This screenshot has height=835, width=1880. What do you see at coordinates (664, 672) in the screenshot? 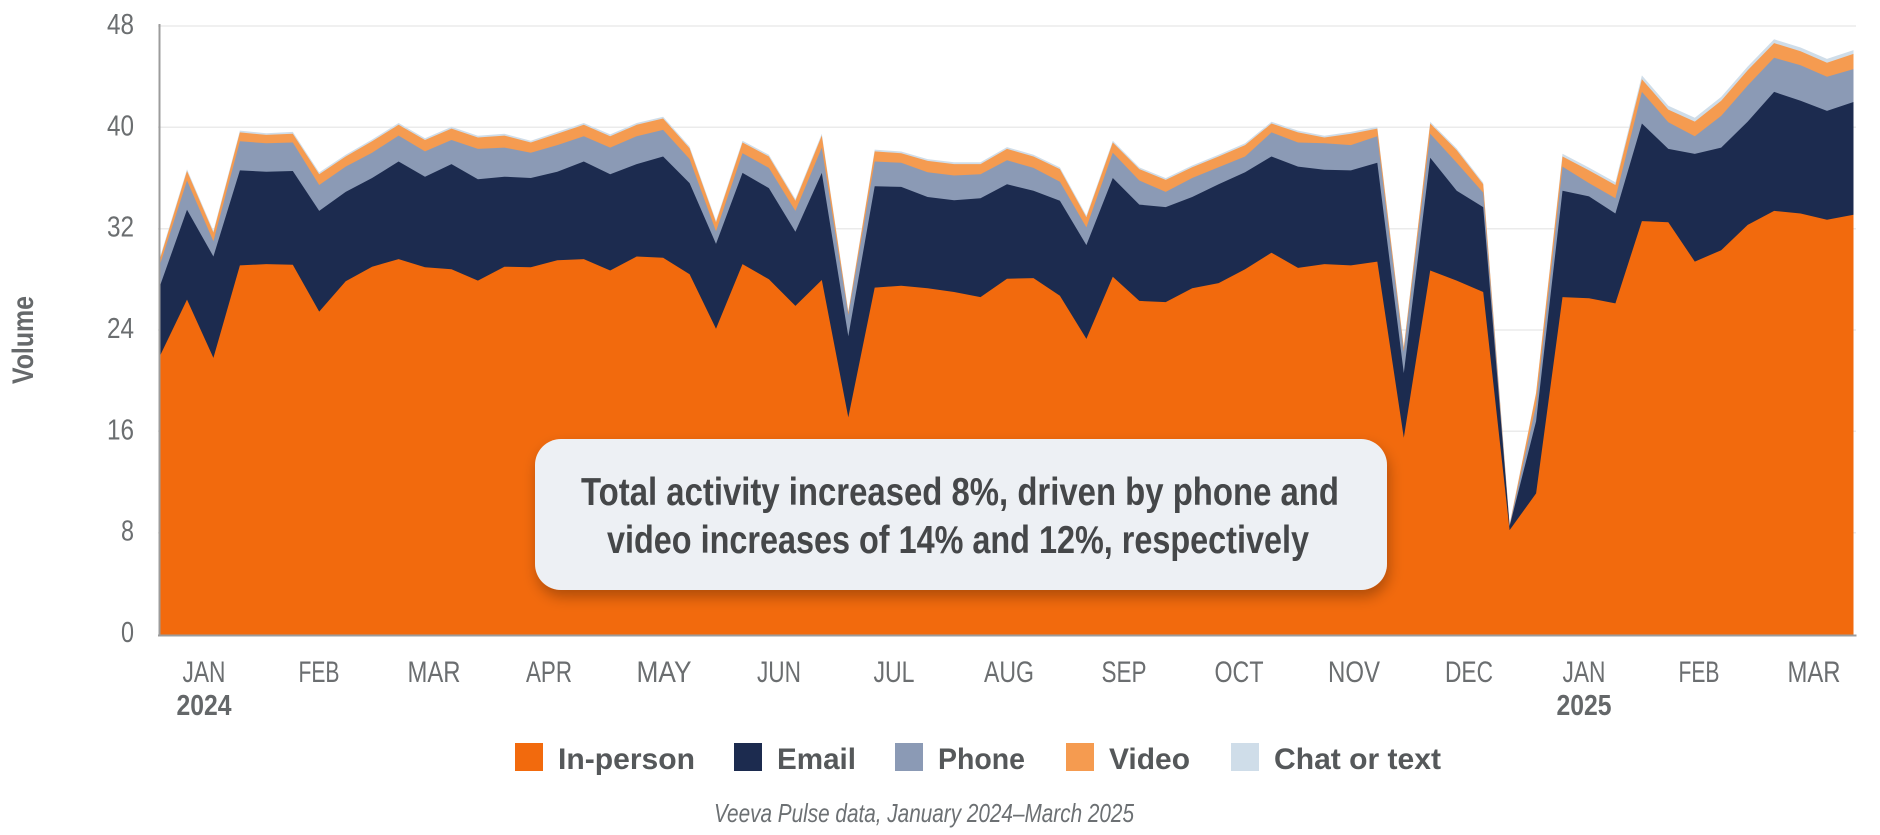
I see `svg-text: MAY` at bounding box center [664, 672].